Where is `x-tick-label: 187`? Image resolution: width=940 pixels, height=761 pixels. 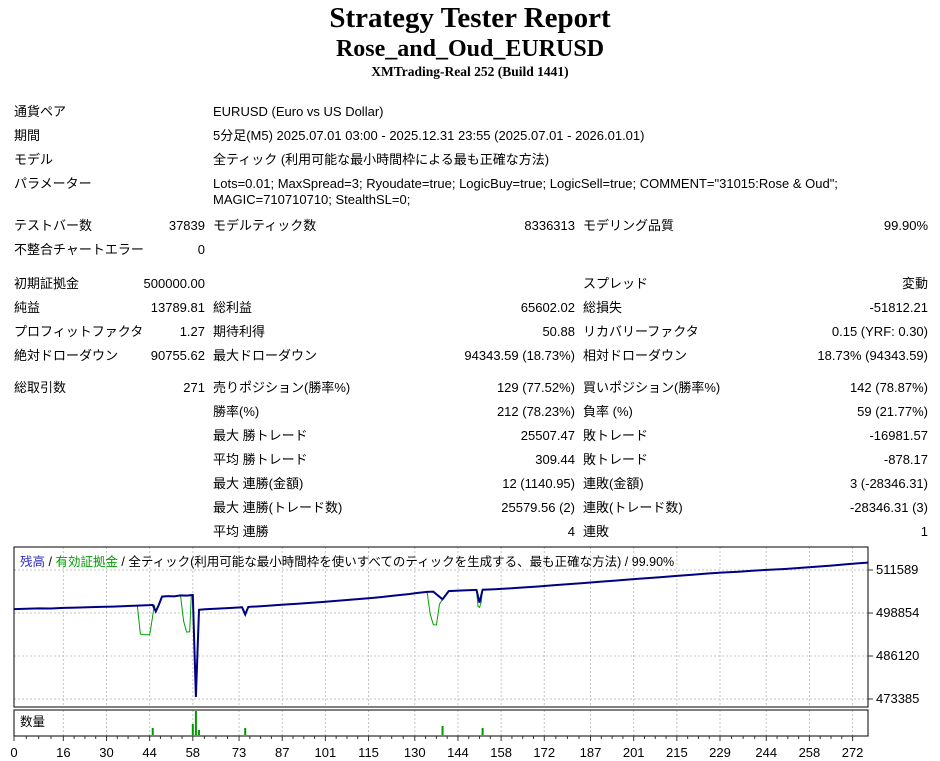
x-tick-label: 187 is located at coordinates (590, 752).